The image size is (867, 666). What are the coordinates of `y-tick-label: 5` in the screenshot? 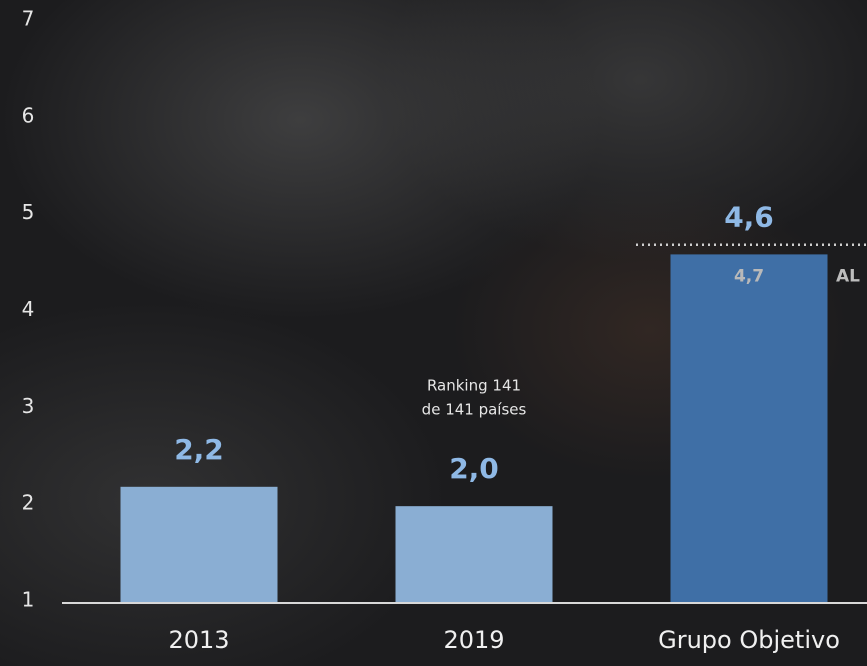 It's located at (28, 212).